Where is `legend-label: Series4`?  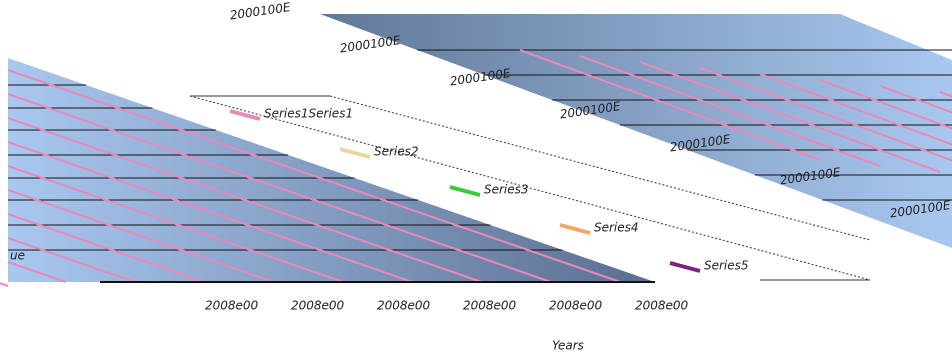 legend-label: Series4 is located at coordinates (616, 228).